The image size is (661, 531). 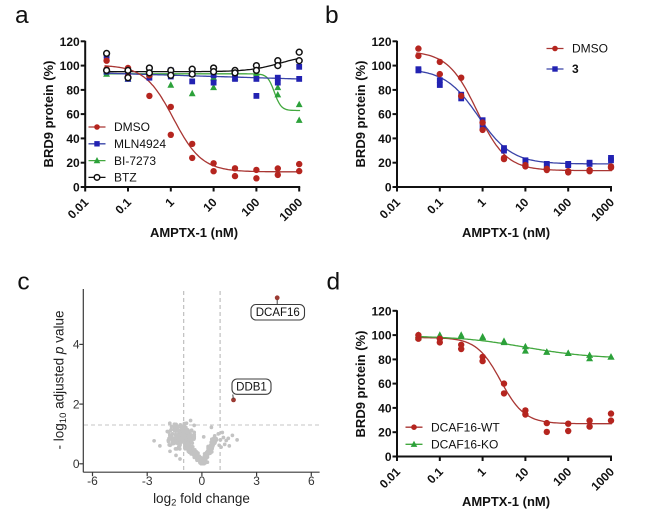 I want to click on svg-text: DCAF16-KO, so click(x=464, y=445).